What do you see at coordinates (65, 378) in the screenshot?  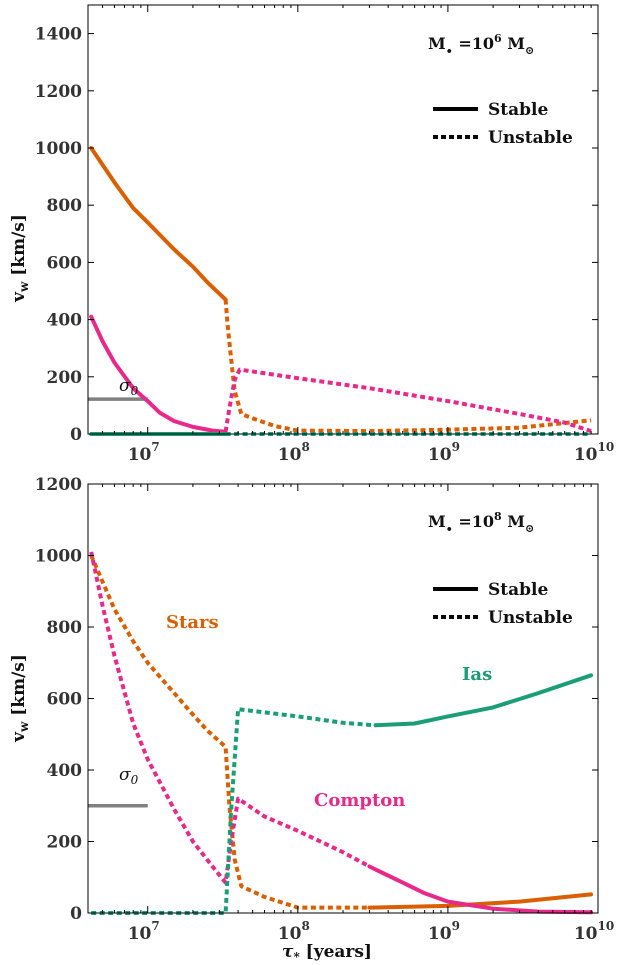 I see `top-ytick-label: 200` at bounding box center [65, 378].